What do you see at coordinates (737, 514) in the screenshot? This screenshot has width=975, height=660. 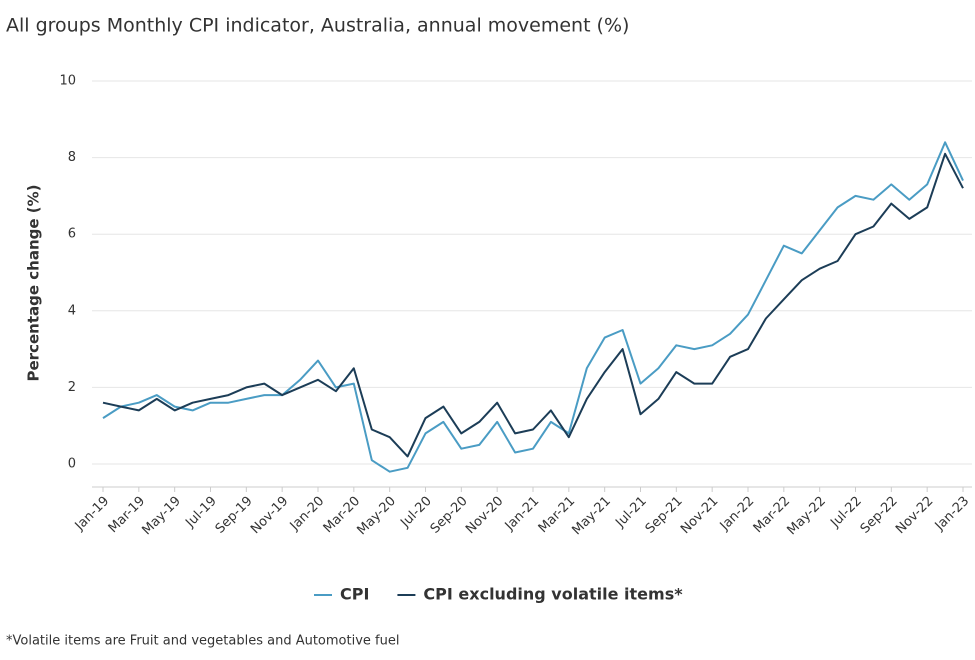 I see `x-tick-label: Jan-22` at bounding box center [737, 514].